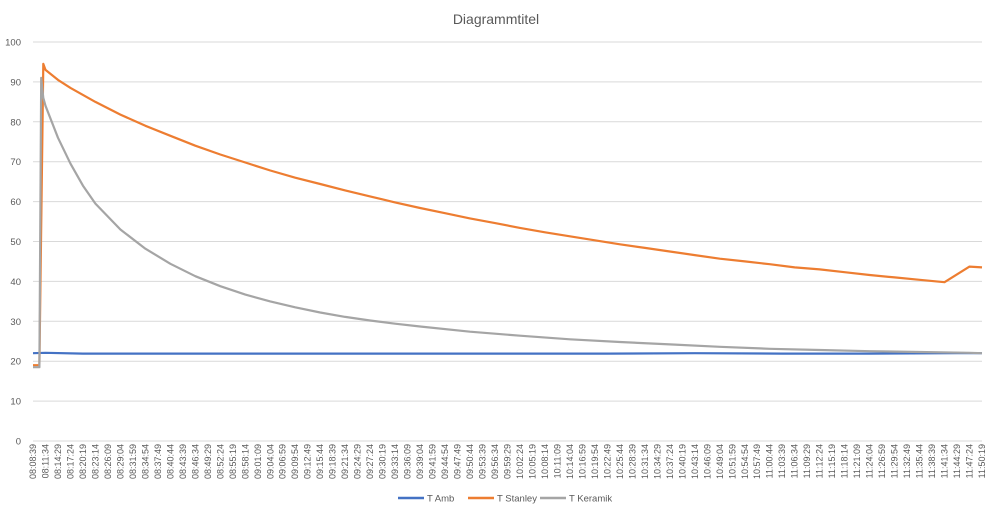 The height and width of the screenshot is (524, 1000). I want to click on x-tick-label: 11:32:49, so click(907, 461).